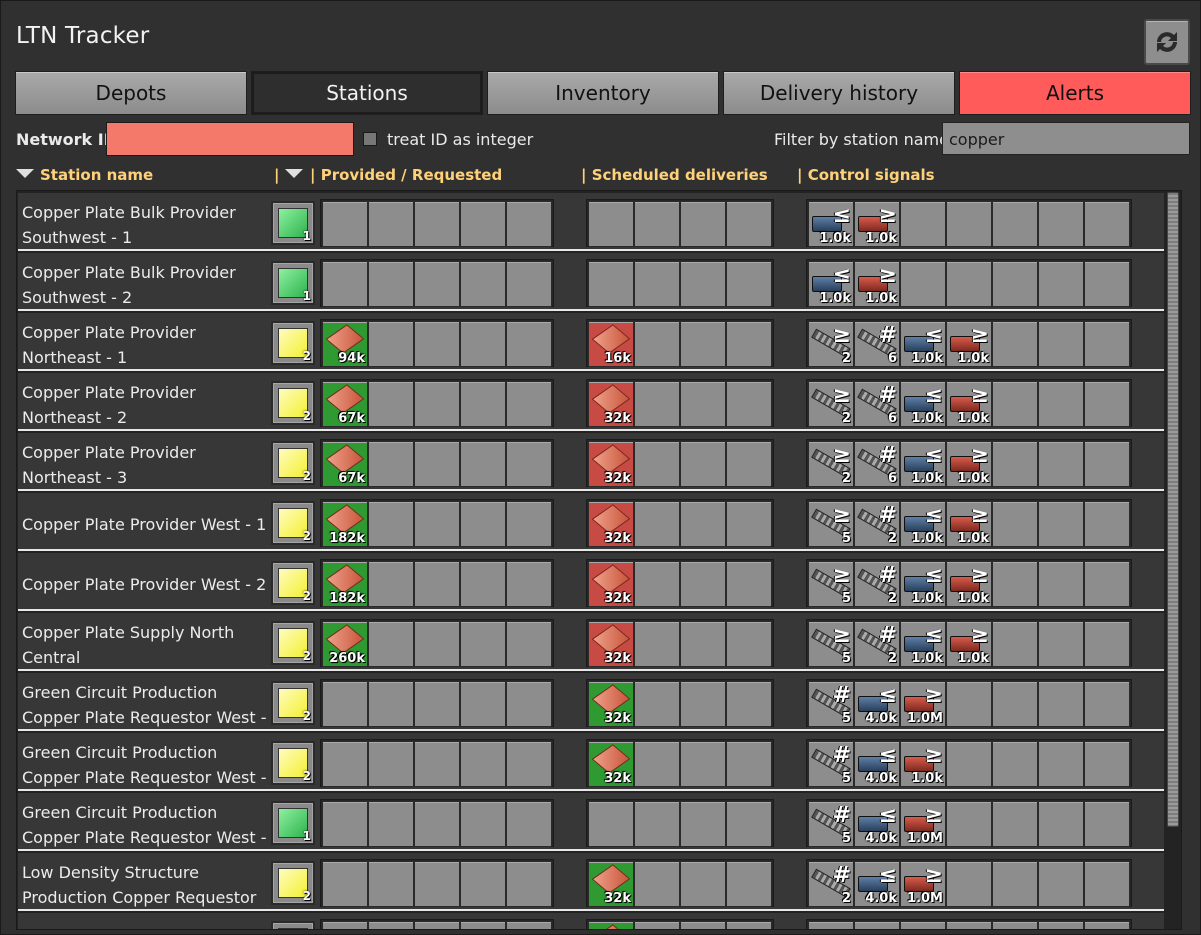 The image size is (1201, 935). I want to click on header-station-name: Station name, so click(84, 175).